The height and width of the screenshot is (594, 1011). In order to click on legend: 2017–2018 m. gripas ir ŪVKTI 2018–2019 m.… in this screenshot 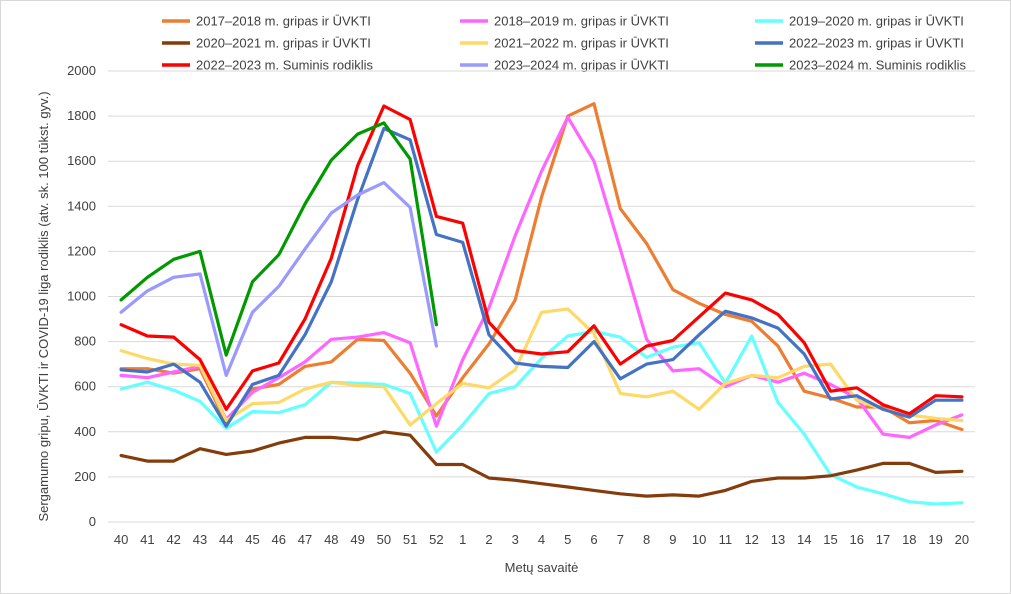, I will do `click(564, 43)`.